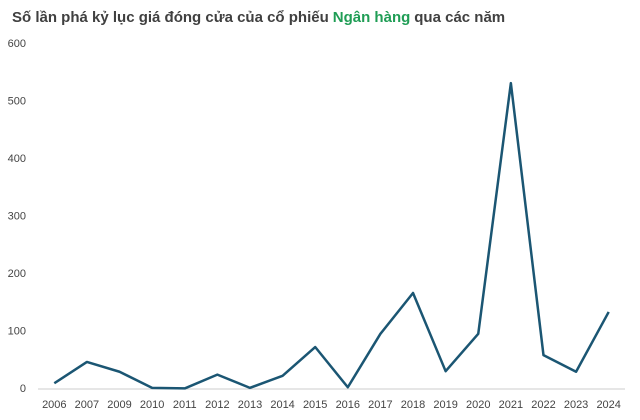  Describe the element at coordinates (17, 216) in the screenshot. I see `y-tick-label: 300` at that location.